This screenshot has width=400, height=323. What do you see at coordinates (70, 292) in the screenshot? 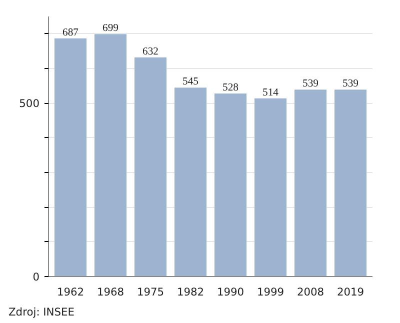
I see `x-tick-label: 1962` at bounding box center [70, 292].